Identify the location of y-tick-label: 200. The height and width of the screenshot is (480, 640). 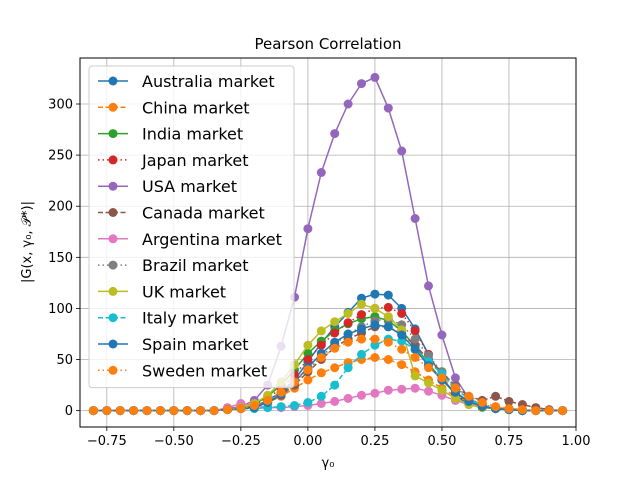
(60, 207).